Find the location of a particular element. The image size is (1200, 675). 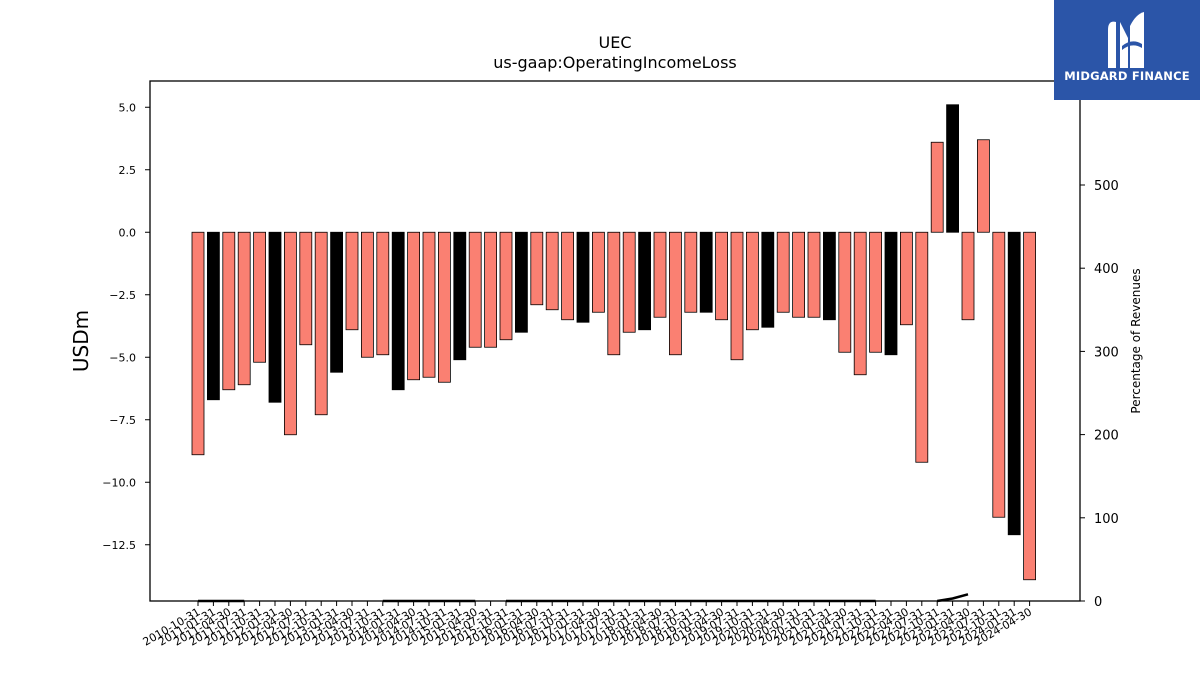

y2-axis-label: Percentage of Revenues is located at coordinates (1136, 340).